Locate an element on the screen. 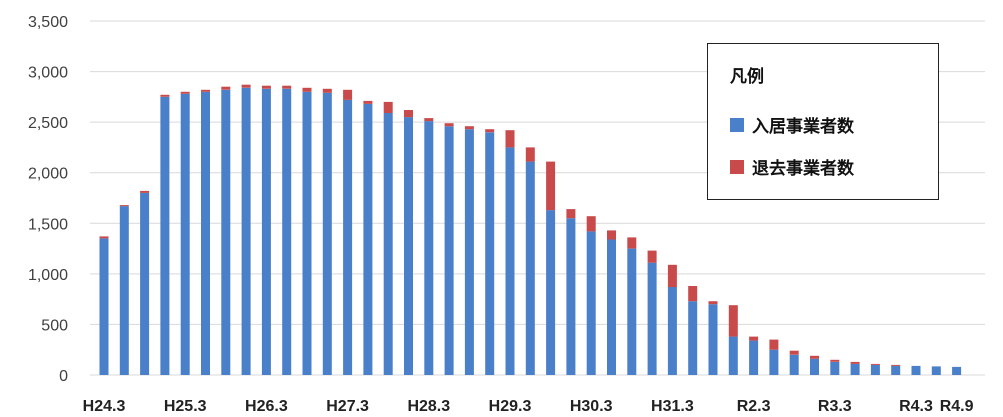 The height and width of the screenshot is (417, 1003). x-tick-label: R3.3 is located at coordinates (835, 406).